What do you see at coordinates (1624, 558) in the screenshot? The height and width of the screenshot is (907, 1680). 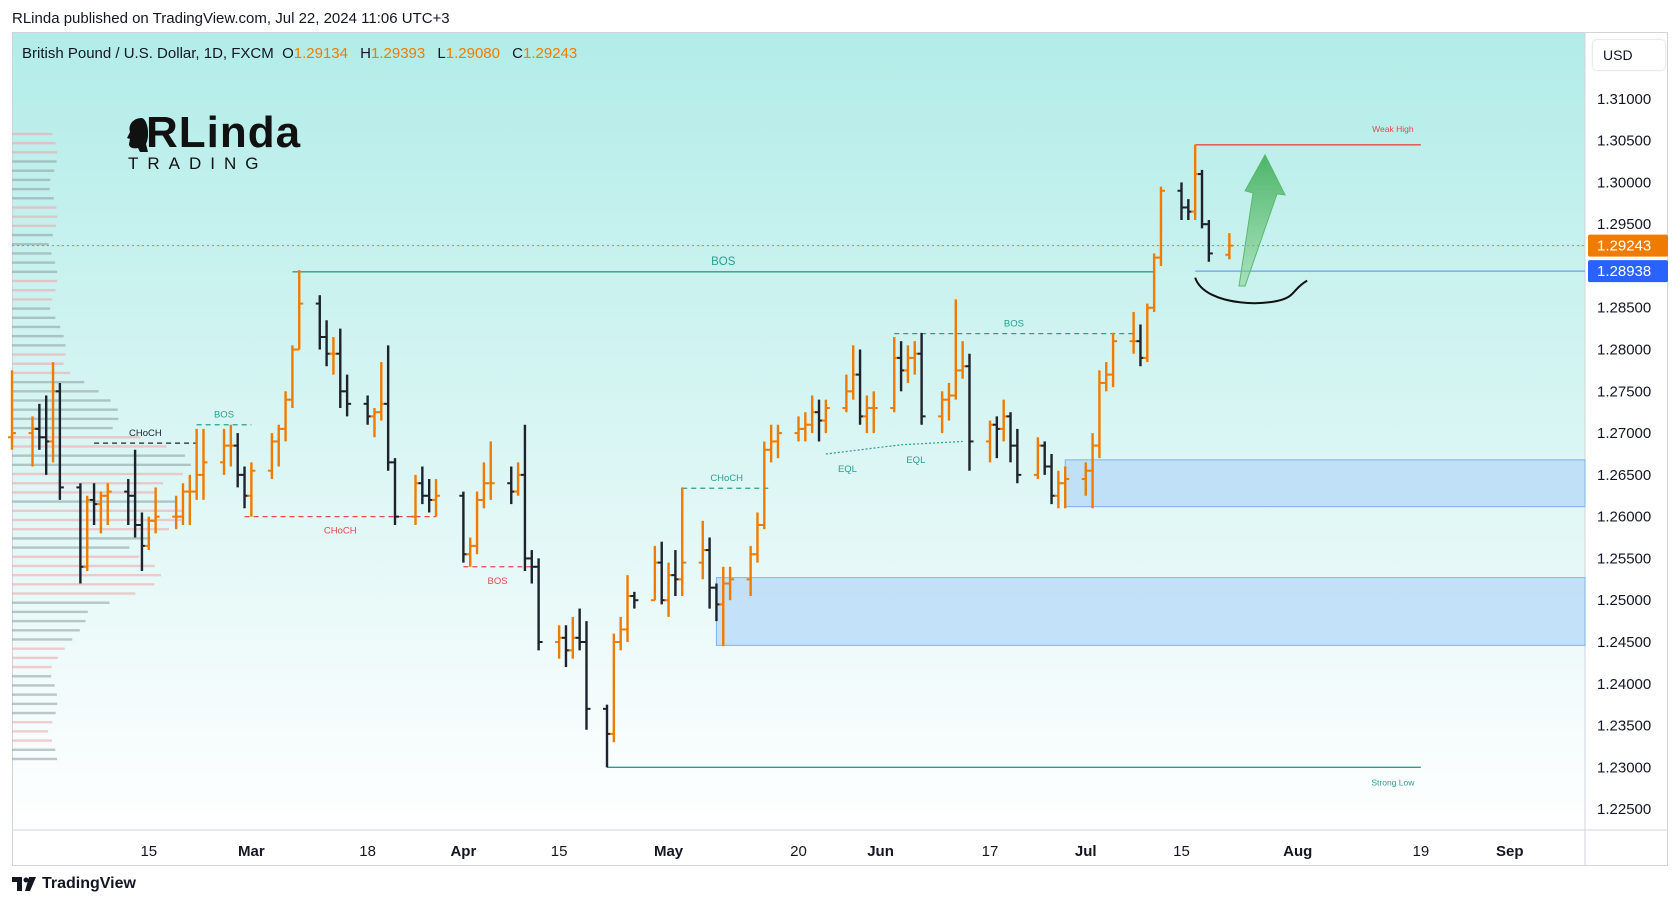 I see `price-tick-label: 1.25500` at bounding box center [1624, 558].